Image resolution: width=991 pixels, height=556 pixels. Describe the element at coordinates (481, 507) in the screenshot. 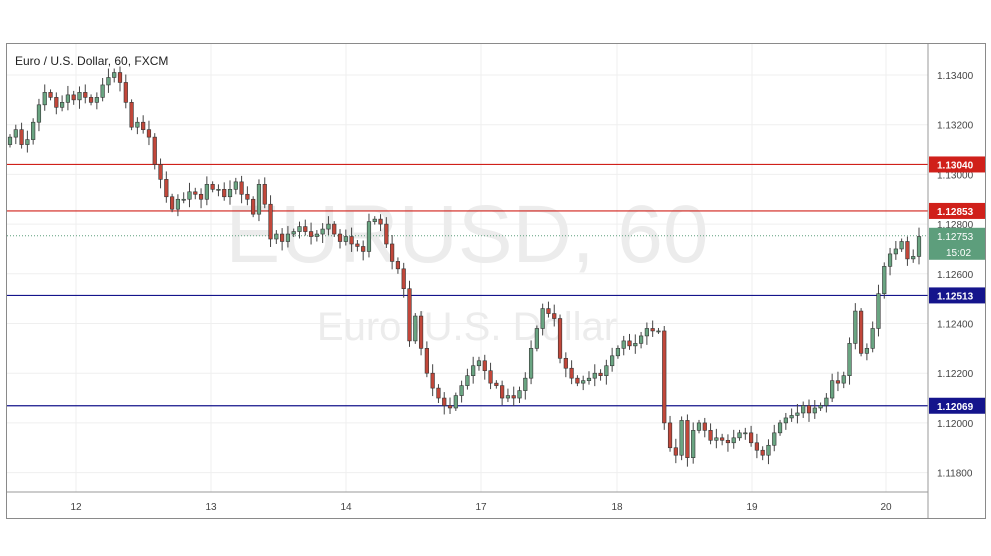

I see `time-axis: 12 13 14 17 18 19 20` at that location.